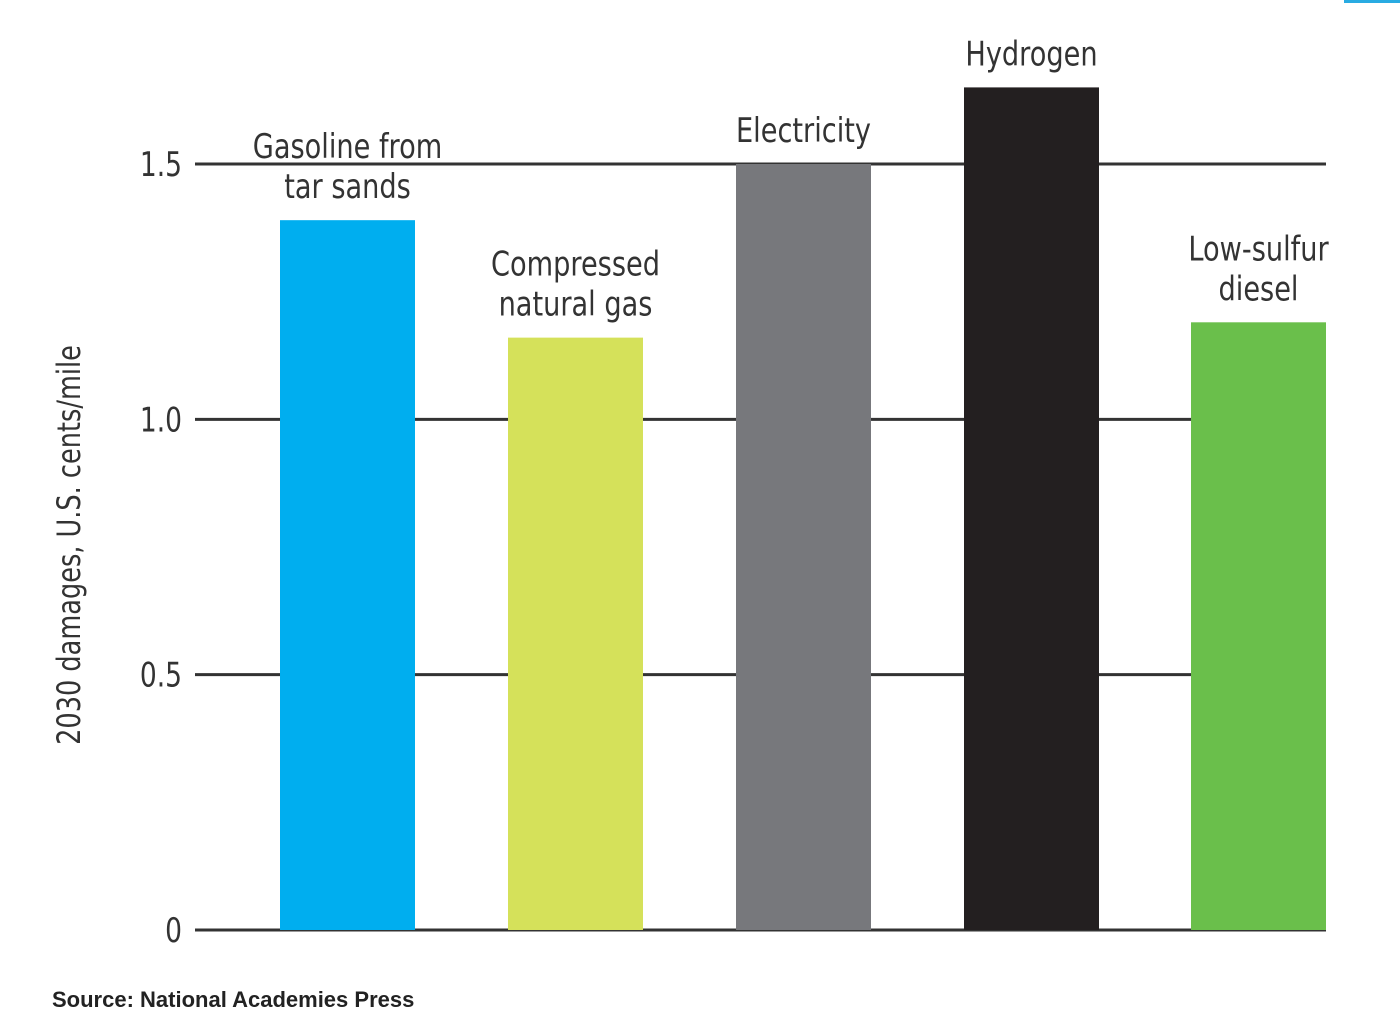 The height and width of the screenshot is (1029, 1400). I want to click on y-tick-label: 0, so click(173, 931).